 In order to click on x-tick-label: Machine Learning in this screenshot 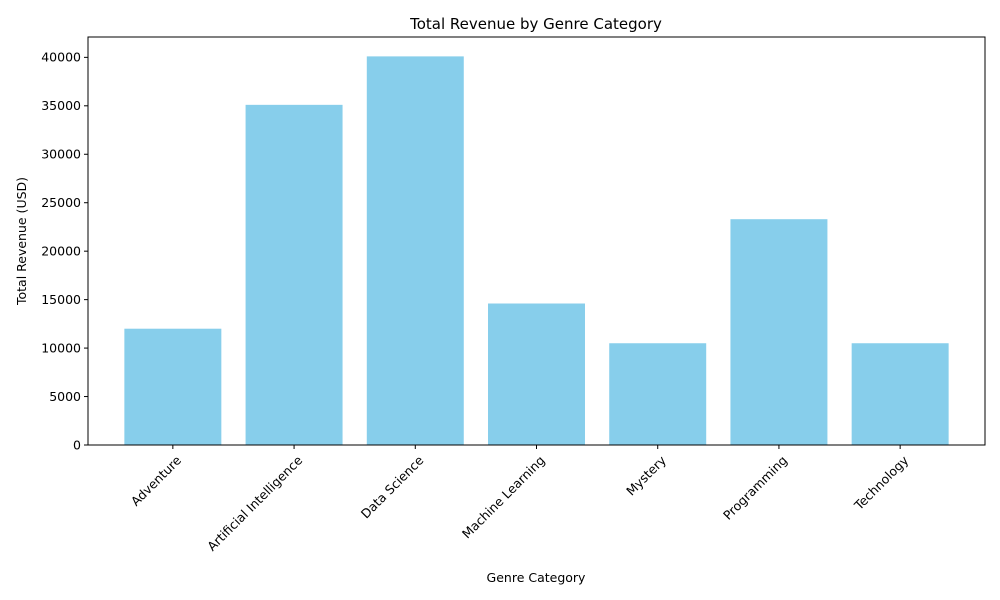, I will do `click(503, 497)`.